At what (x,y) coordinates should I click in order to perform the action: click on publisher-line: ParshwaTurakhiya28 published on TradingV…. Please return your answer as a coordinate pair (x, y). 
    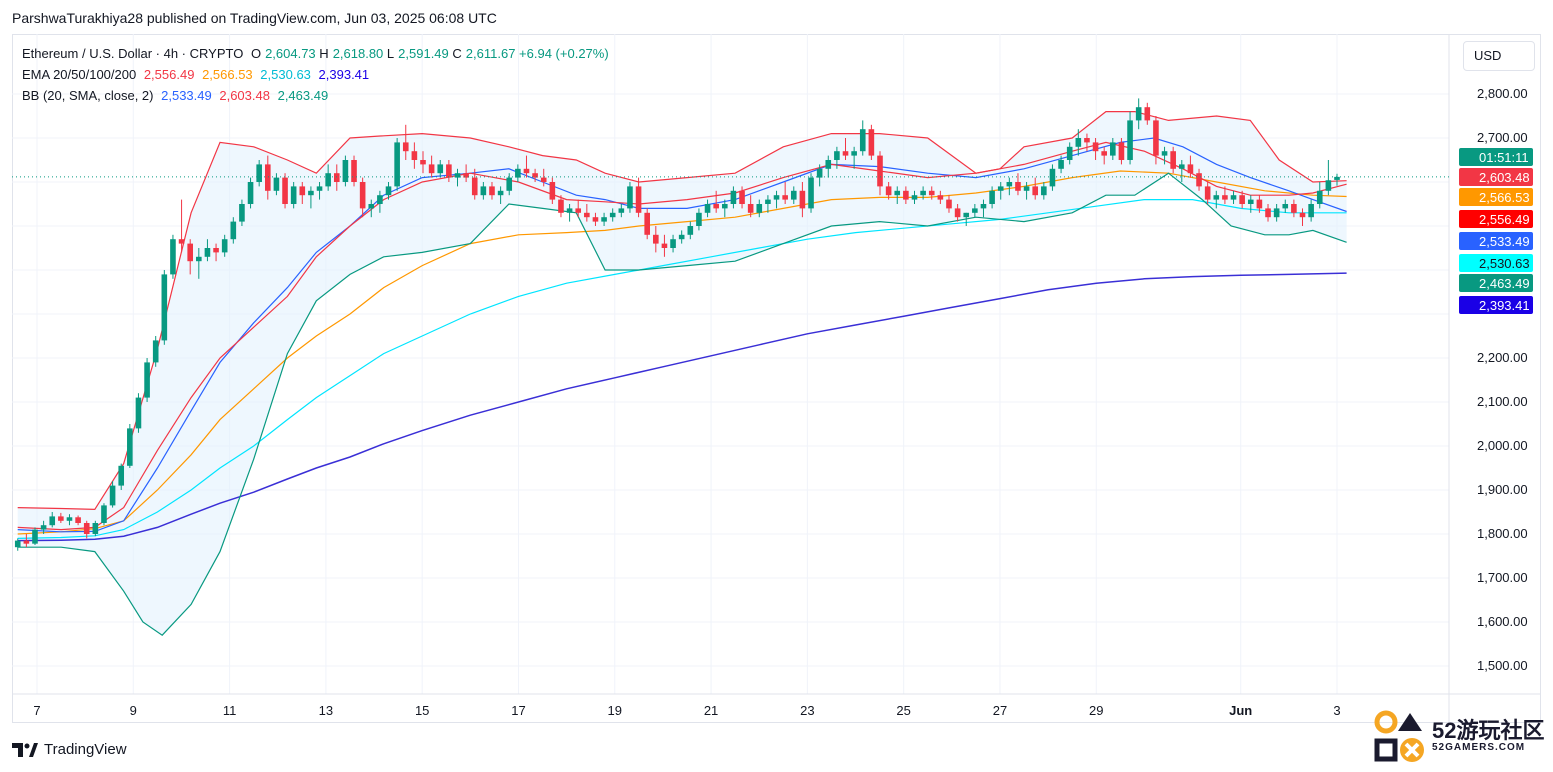
    Looking at the image, I should click on (254, 18).